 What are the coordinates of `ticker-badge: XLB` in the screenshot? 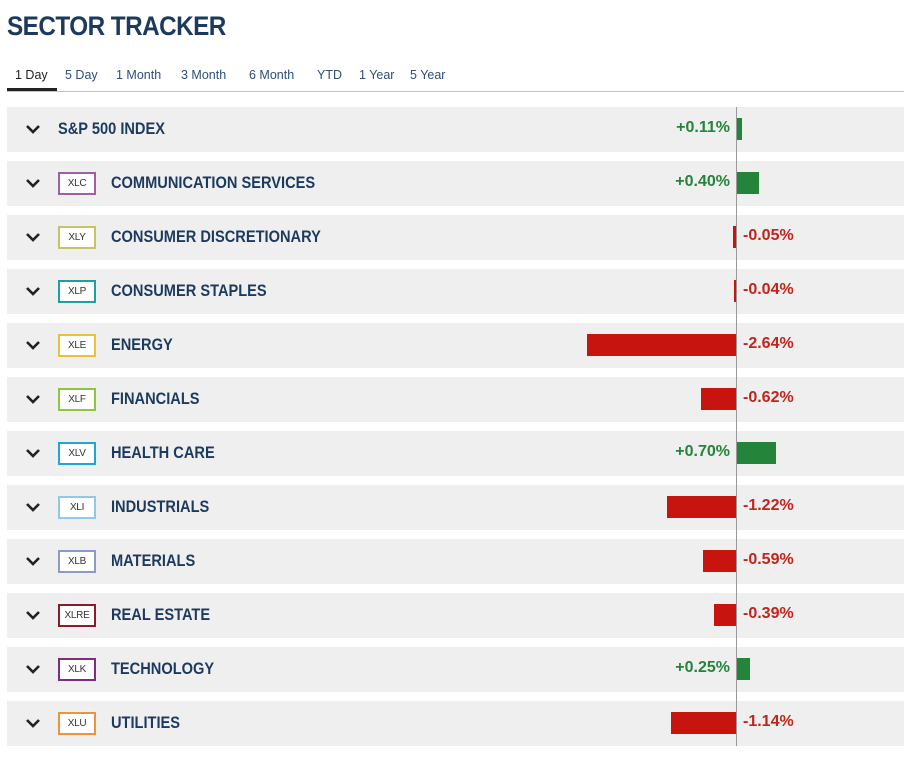 It's located at (77, 561).